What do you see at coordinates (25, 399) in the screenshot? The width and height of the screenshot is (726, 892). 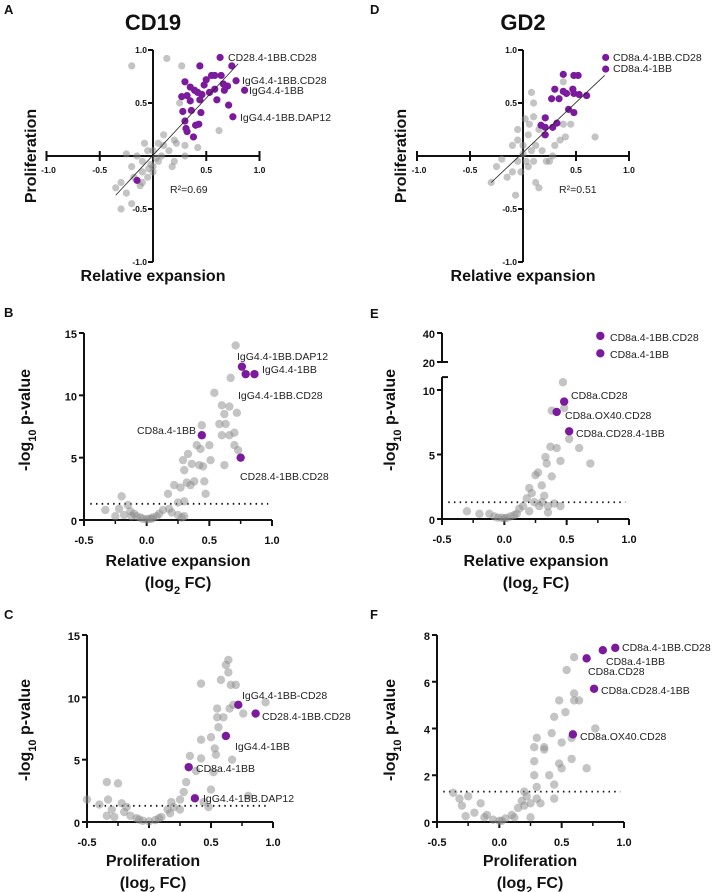 I see `label-part: p-value` at bounding box center [25, 399].